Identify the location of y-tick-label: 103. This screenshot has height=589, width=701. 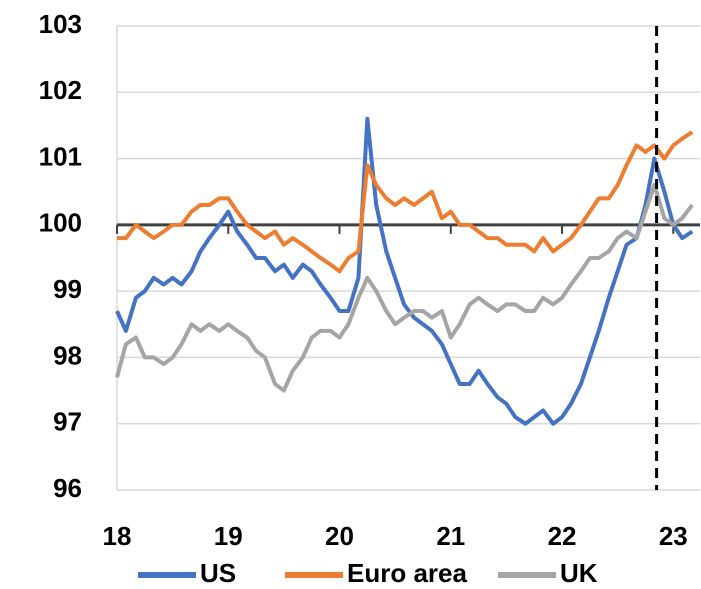
(60, 24).